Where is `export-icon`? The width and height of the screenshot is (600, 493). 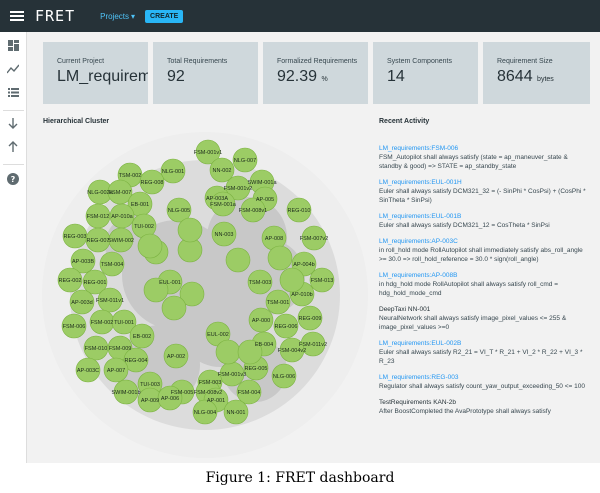
export-icon is located at coordinates (13, 148).